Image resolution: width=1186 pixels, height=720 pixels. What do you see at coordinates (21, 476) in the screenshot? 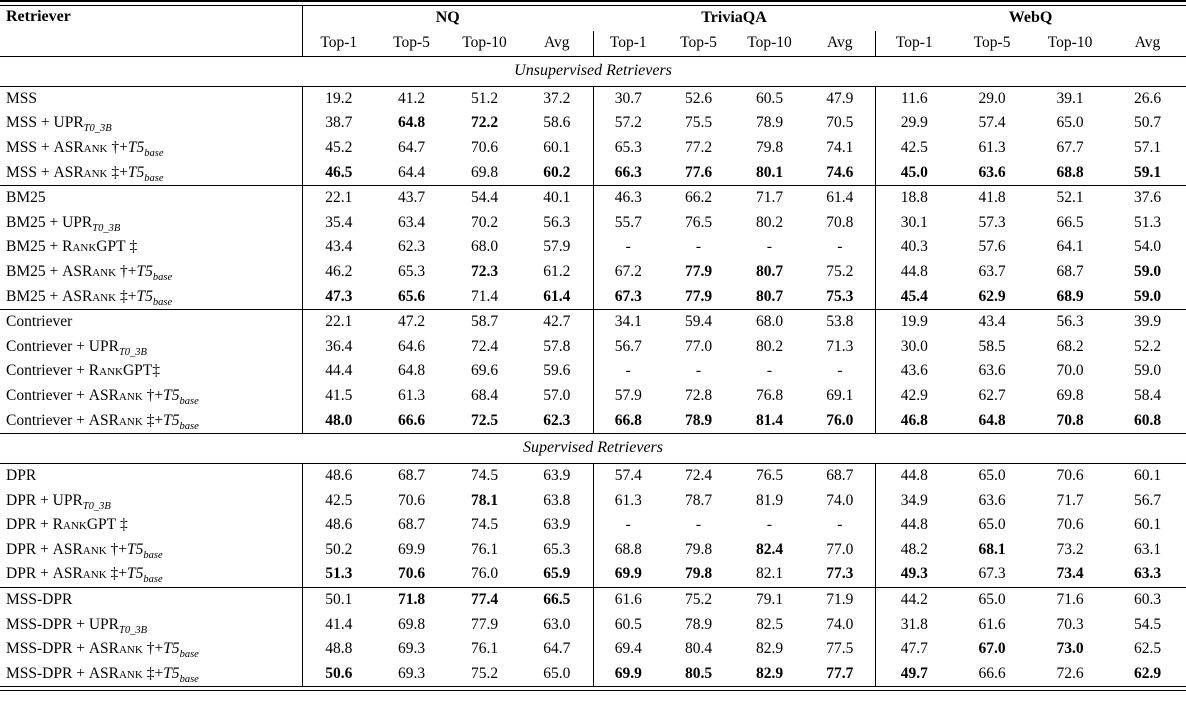
I see `label-part: DPR` at bounding box center [21, 476].